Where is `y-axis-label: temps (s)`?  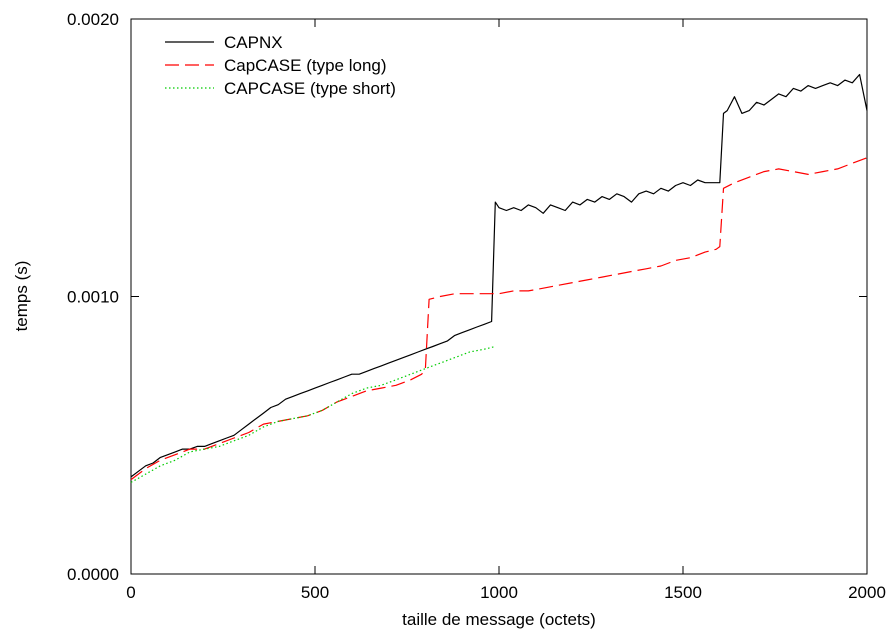 y-axis-label: temps (s) is located at coordinates (21, 296).